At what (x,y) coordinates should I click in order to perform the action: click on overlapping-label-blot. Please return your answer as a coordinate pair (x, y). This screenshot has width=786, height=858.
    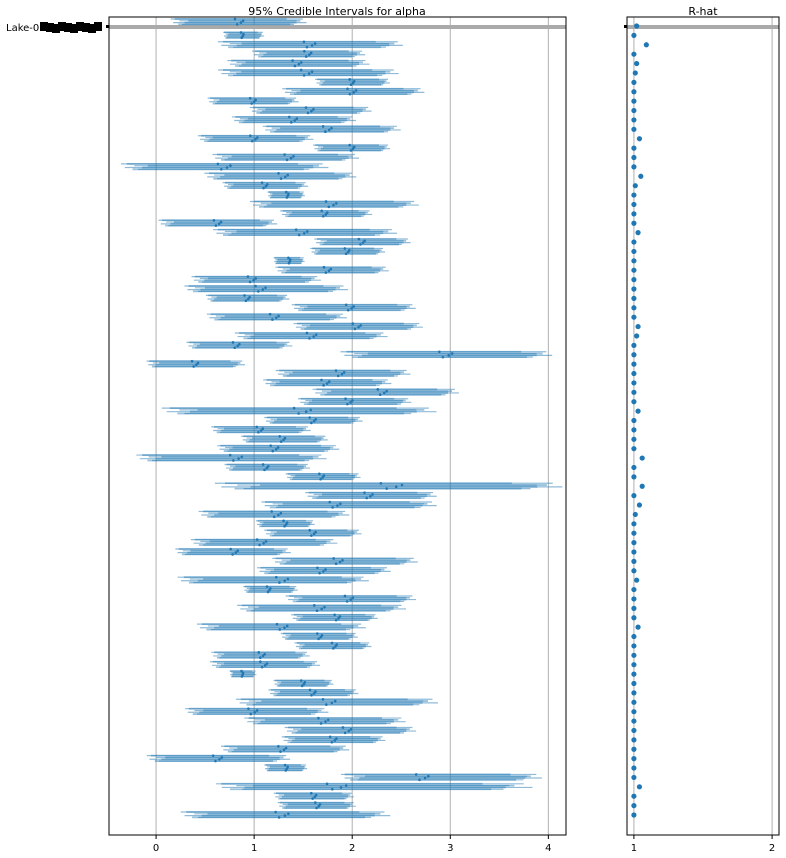
    Looking at the image, I should click on (56, 28).